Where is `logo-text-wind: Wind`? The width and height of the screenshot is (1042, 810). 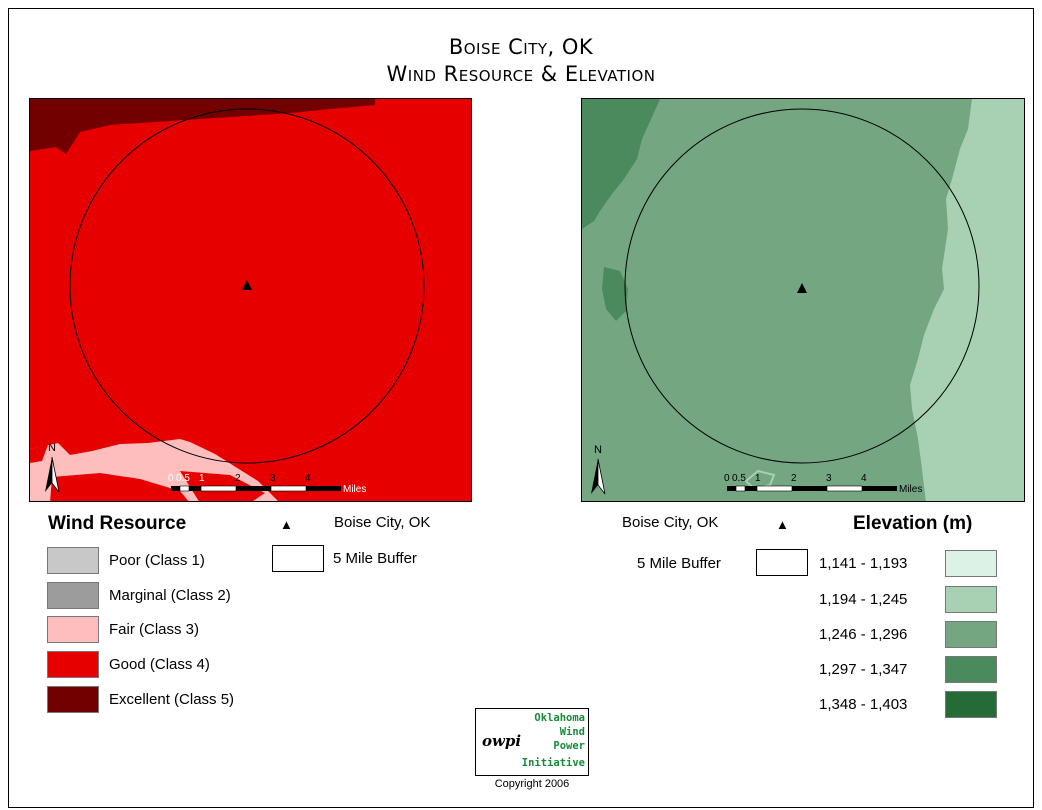
logo-text-wind: Wind is located at coordinates (572, 732).